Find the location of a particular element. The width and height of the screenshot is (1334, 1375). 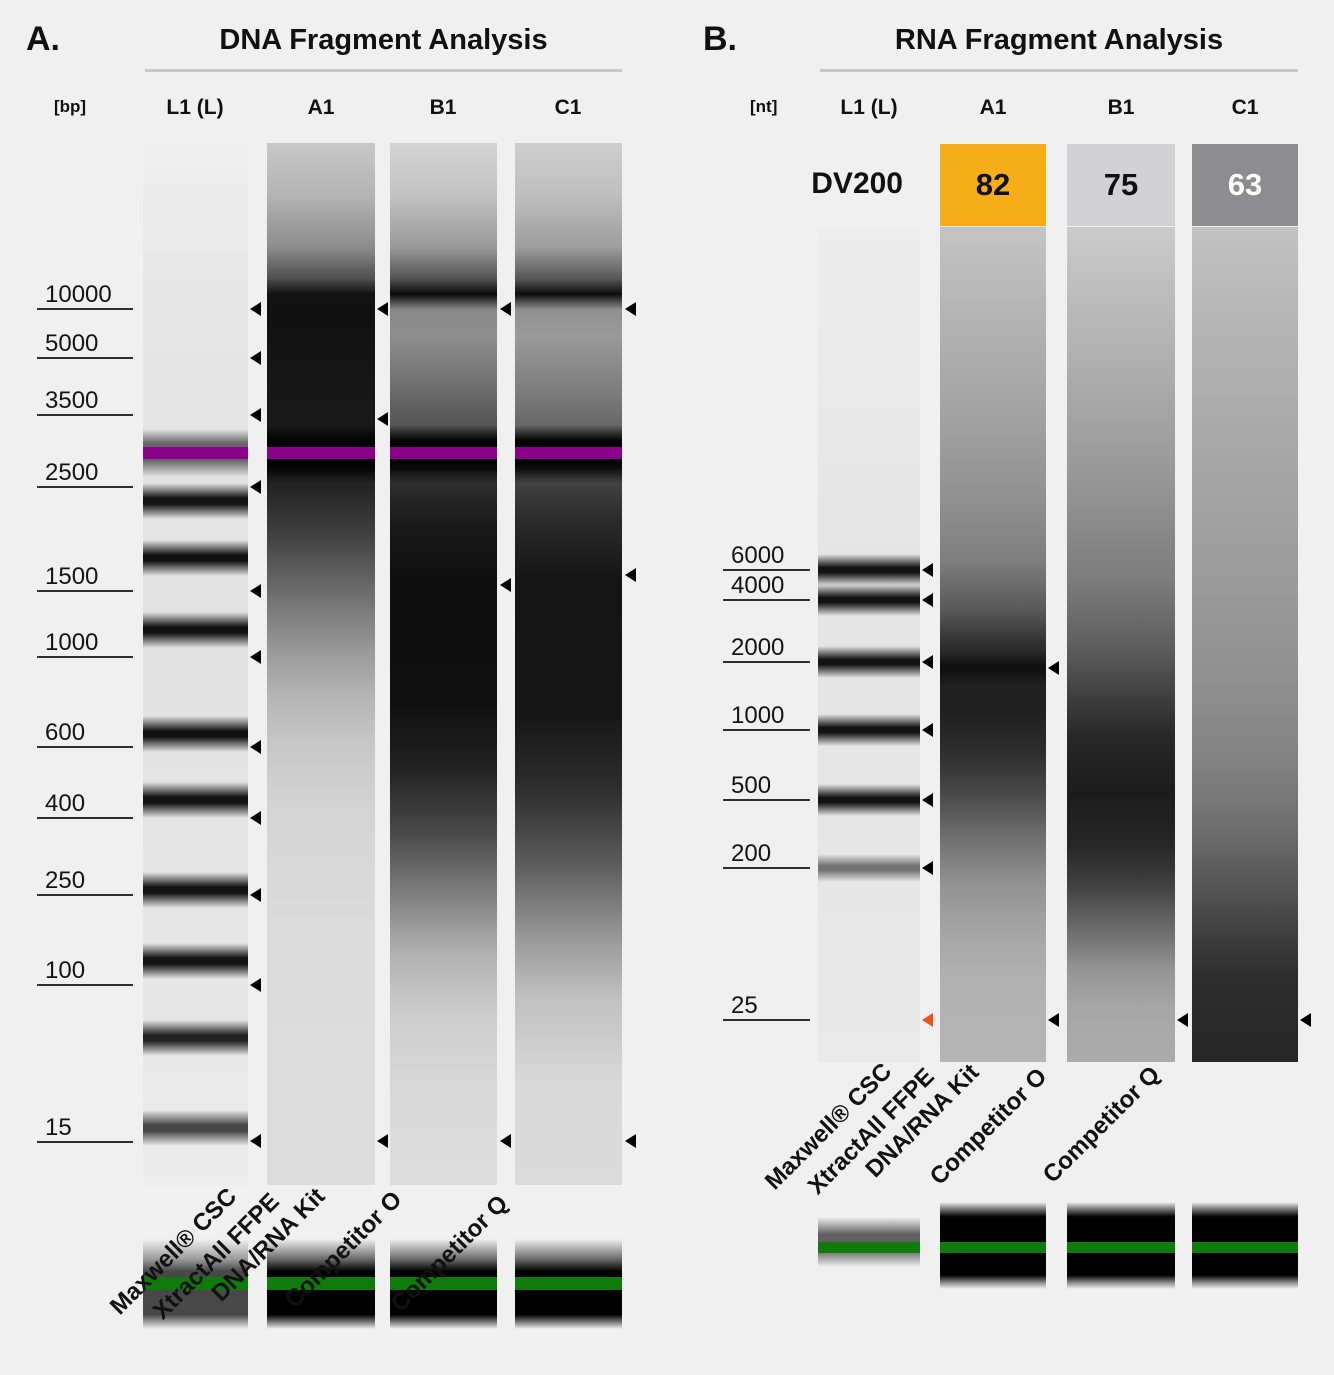

dv200-value-b1: 75 is located at coordinates (1121, 185).